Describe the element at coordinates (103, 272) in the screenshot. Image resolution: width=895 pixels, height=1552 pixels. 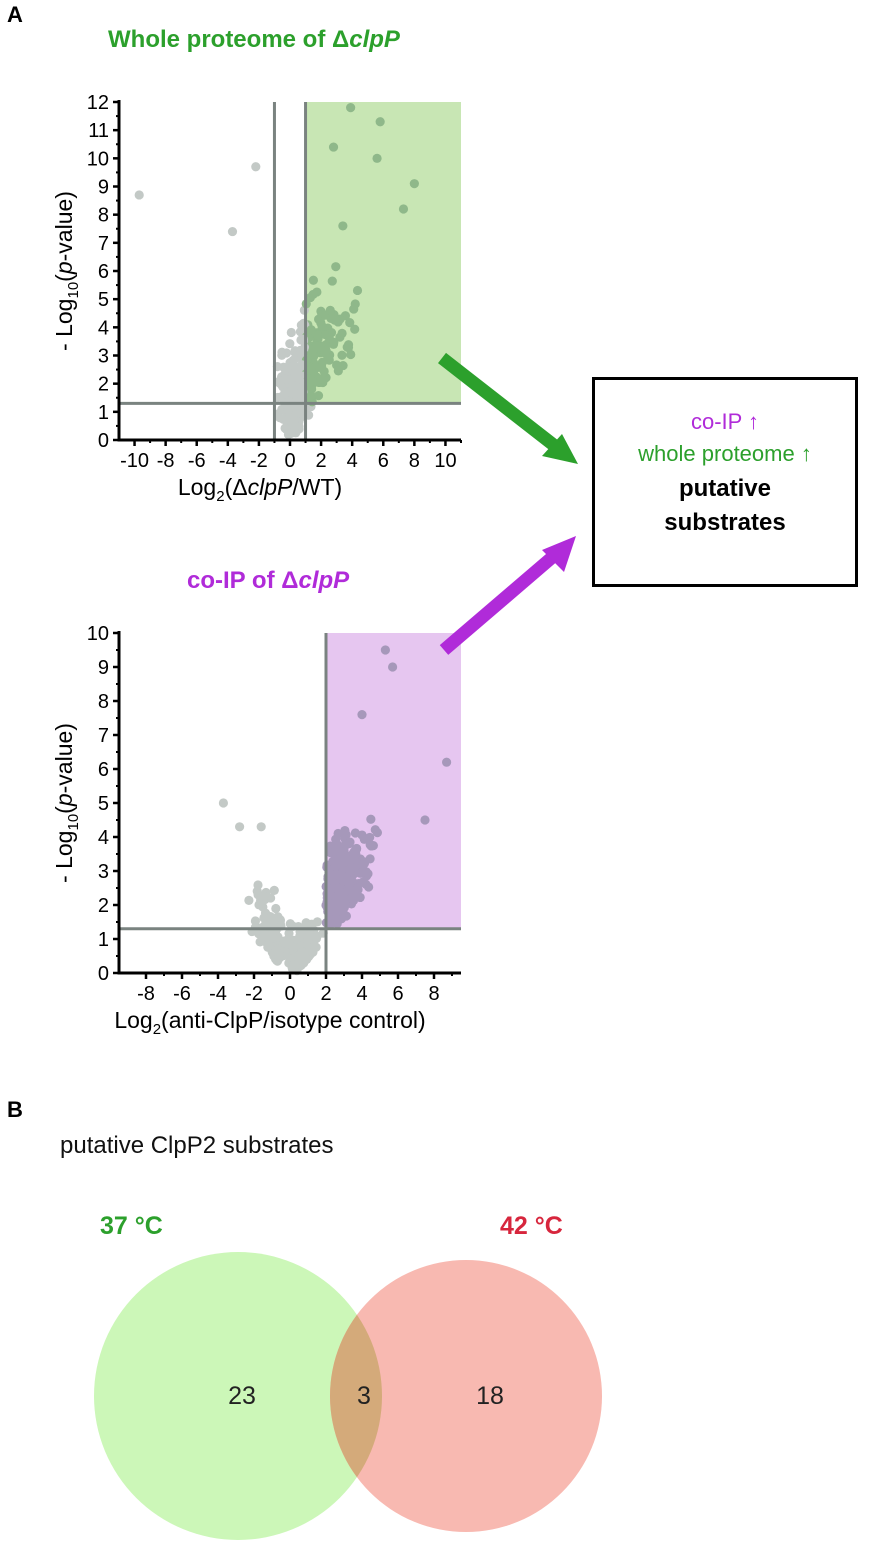
I see `y-tick-label: 6` at that location.